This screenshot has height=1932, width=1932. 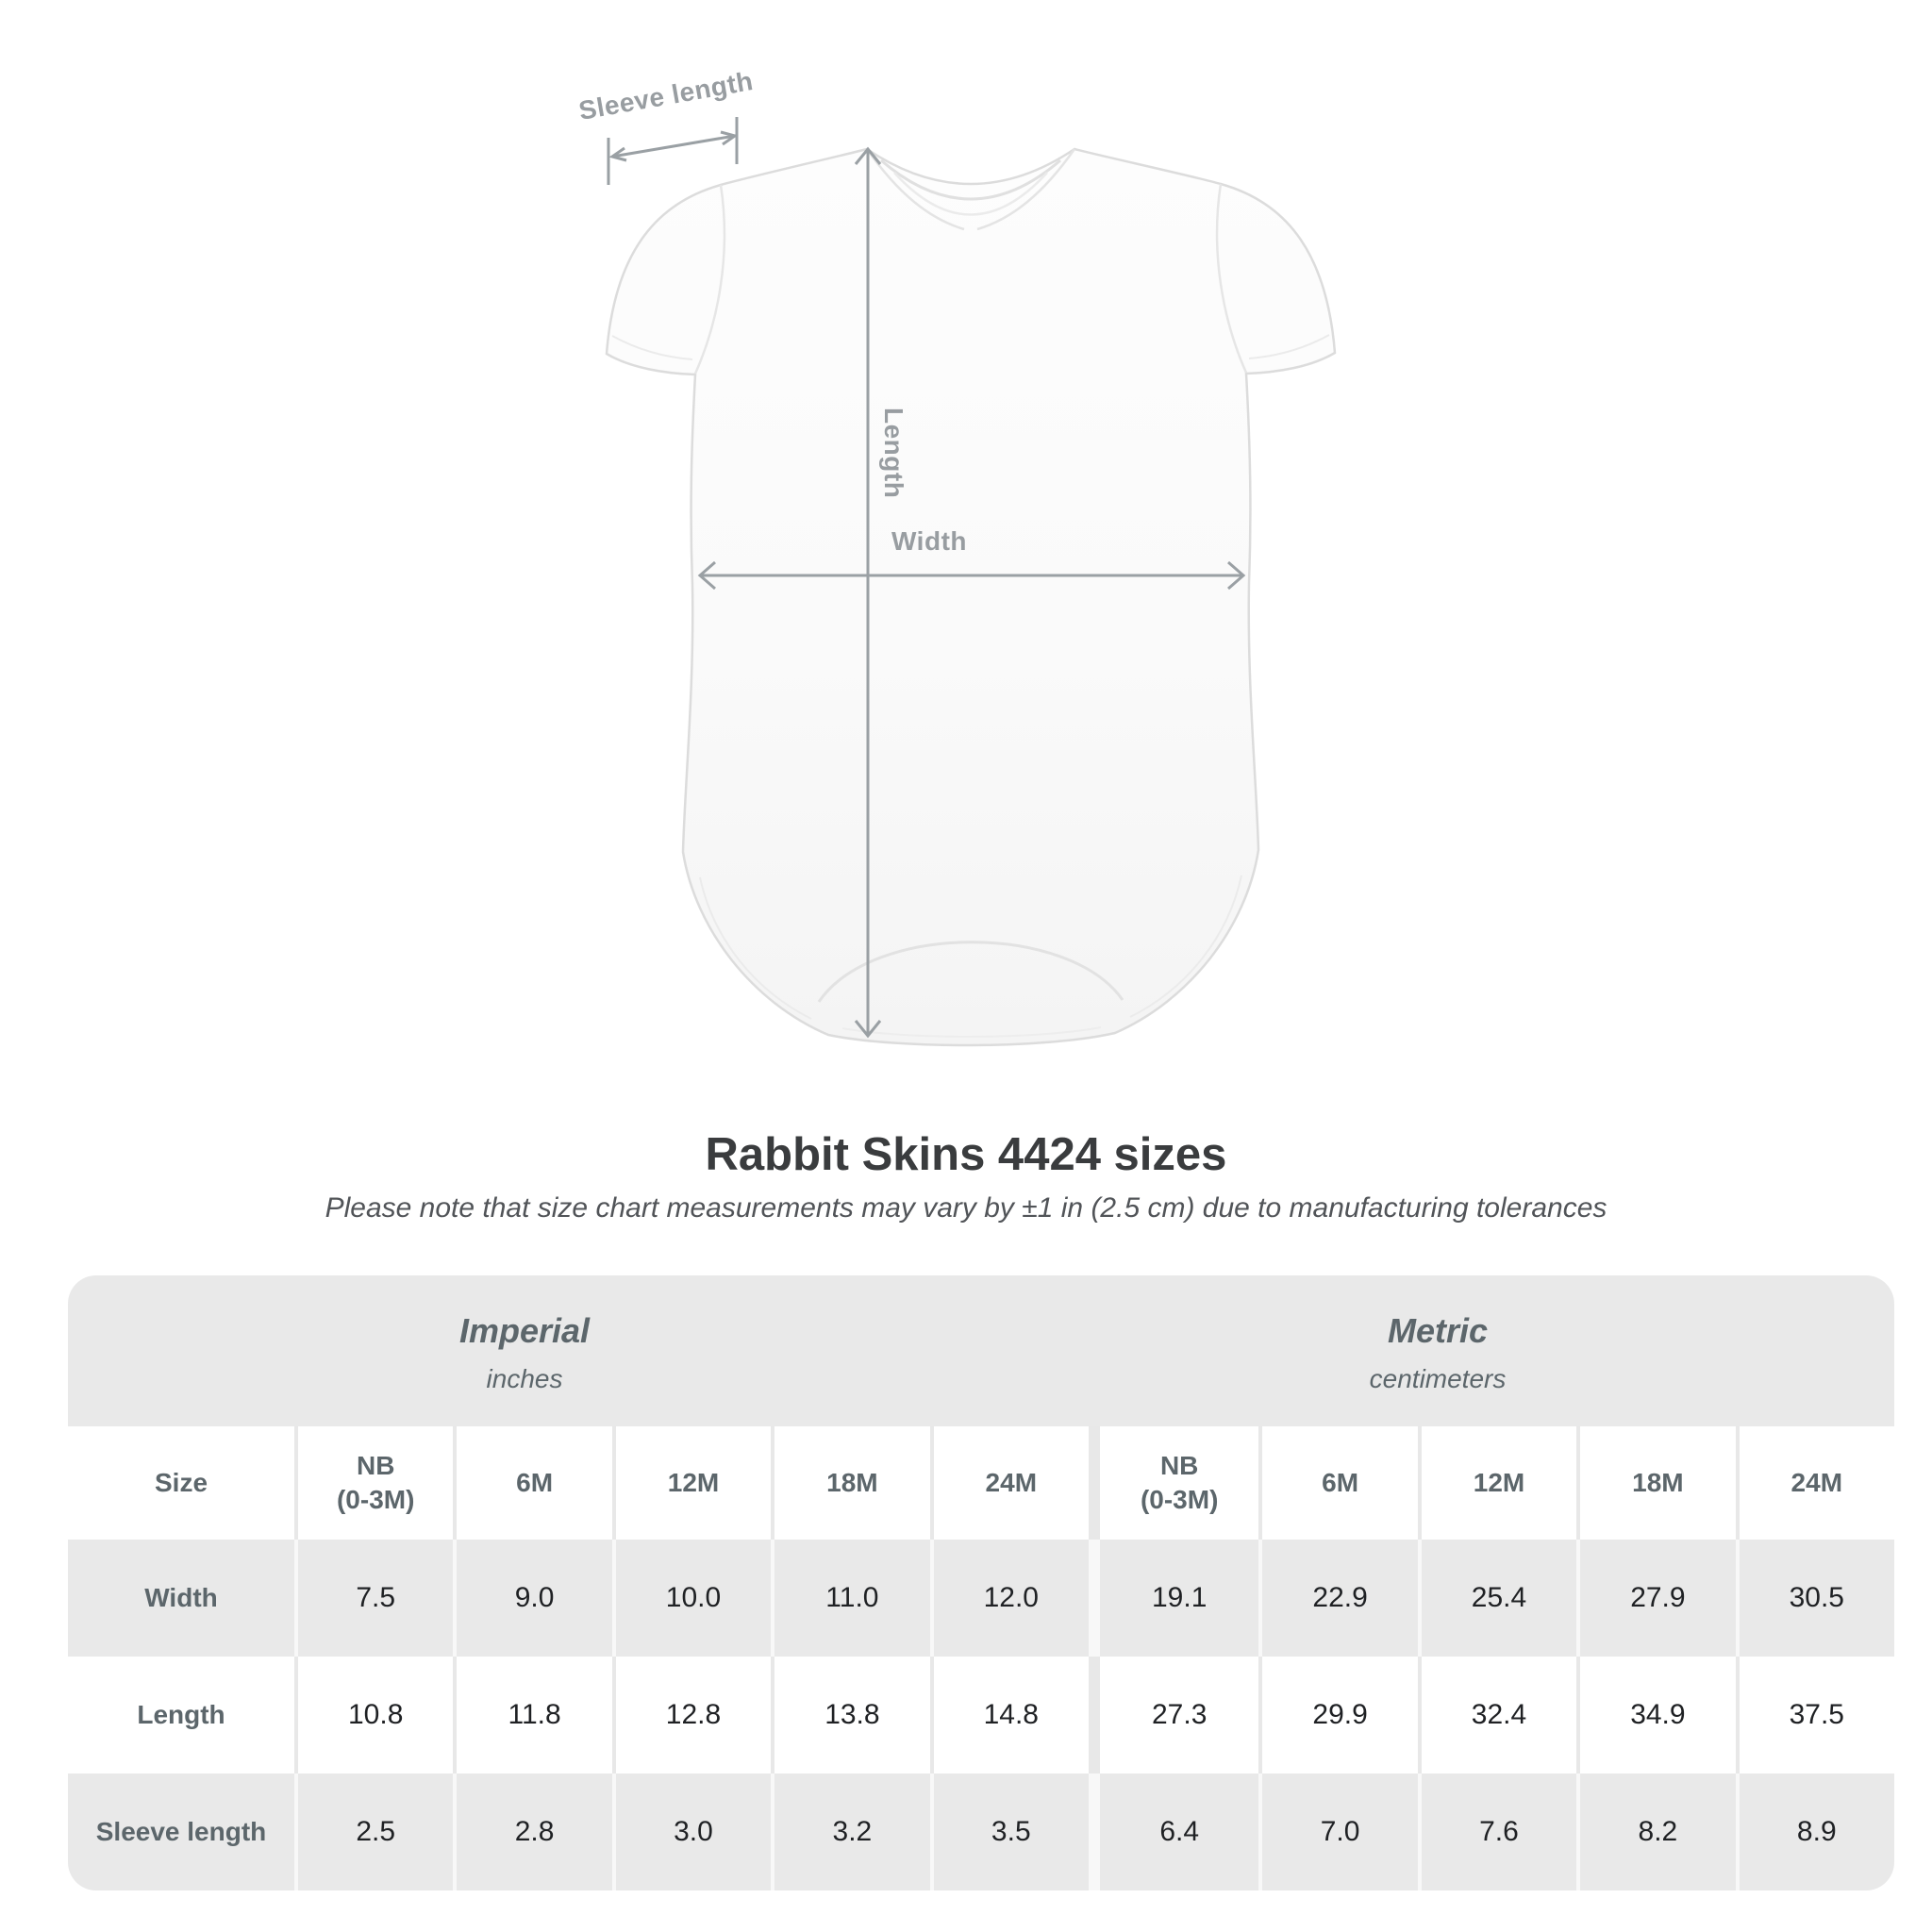 What do you see at coordinates (1009, 1832) in the screenshot?
I see `sleeve-24m-in: 3.5` at bounding box center [1009, 1832].